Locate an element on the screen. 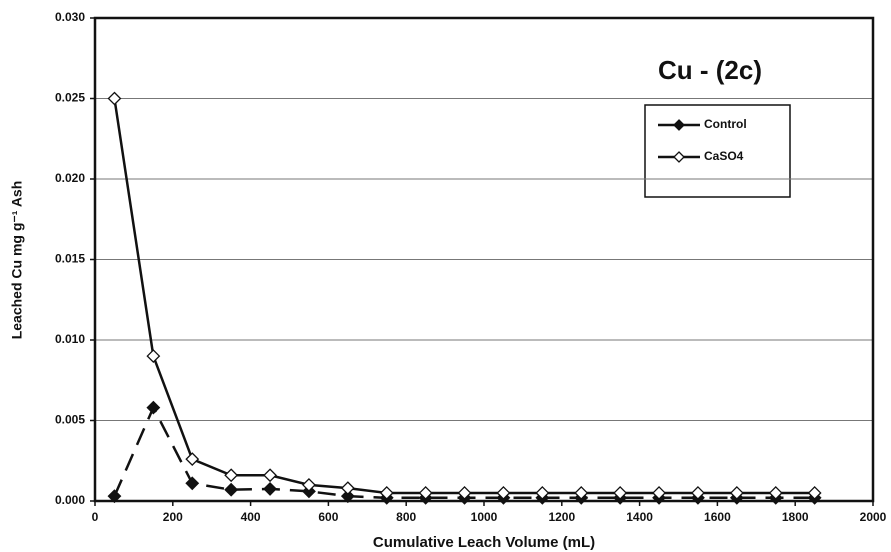  x-tick-label: 200 is located at coordinates (173, 517).